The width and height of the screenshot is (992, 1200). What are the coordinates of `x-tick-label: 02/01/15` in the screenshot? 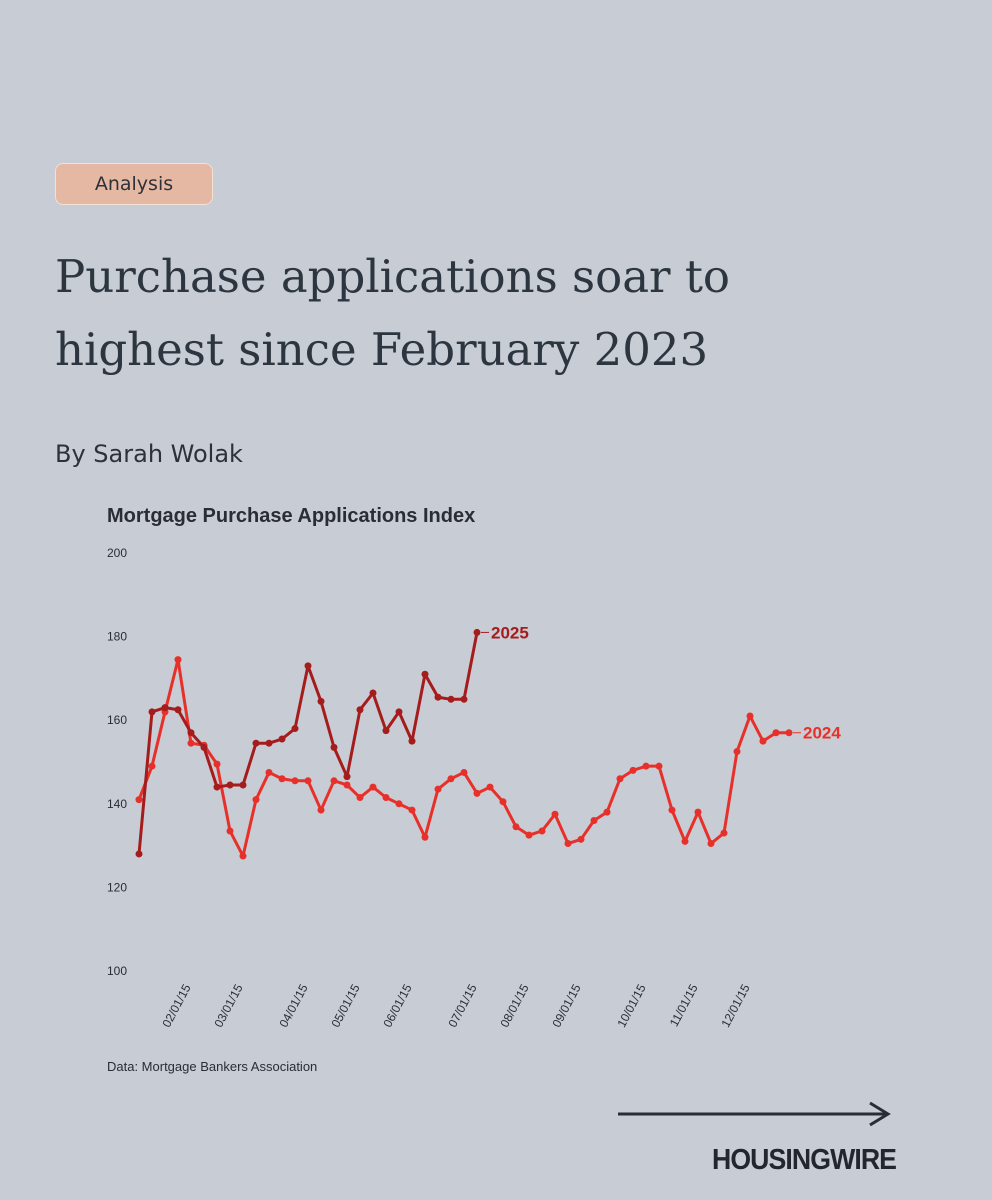 It's located at (176, 1006).